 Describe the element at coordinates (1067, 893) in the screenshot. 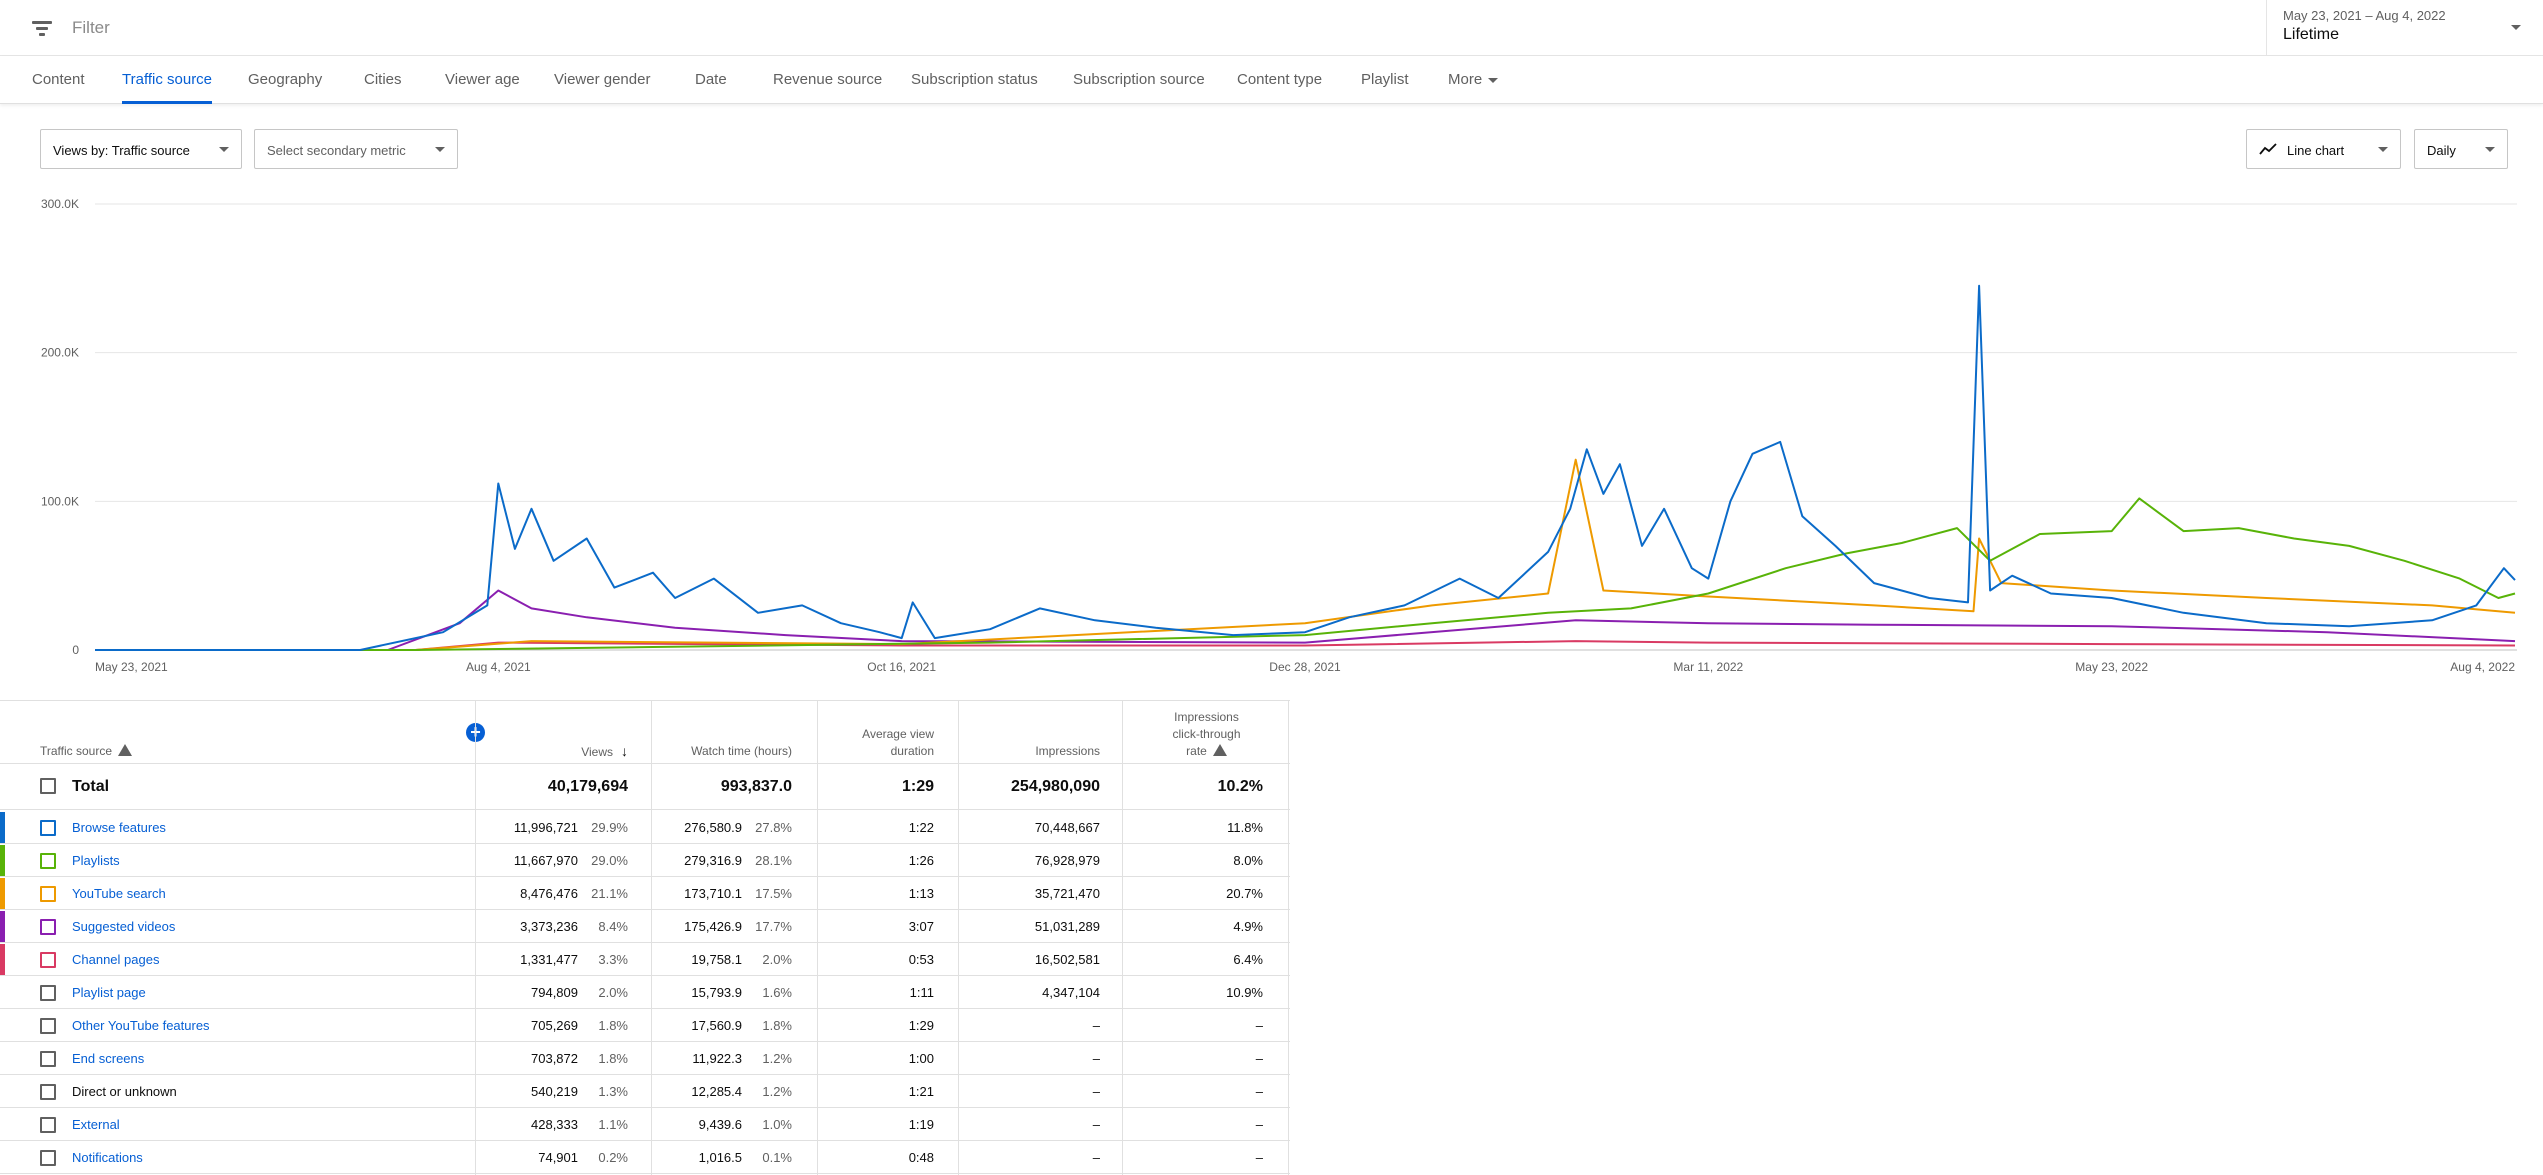

I see `impressions-value: 35,721,470` at that location.